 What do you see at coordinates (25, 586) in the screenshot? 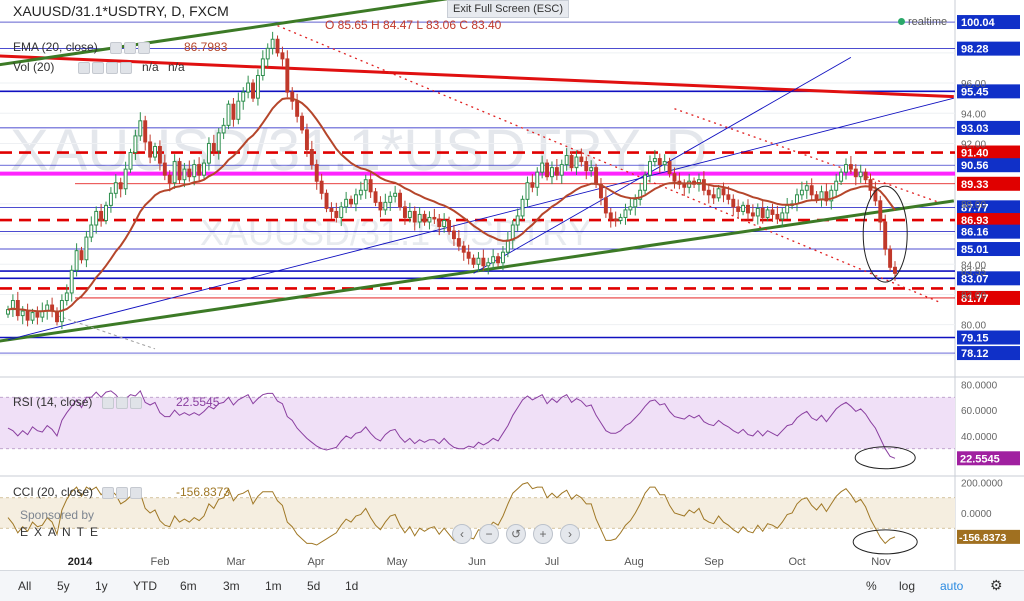
I see `range-all: All` at bounding box center [25, 586].